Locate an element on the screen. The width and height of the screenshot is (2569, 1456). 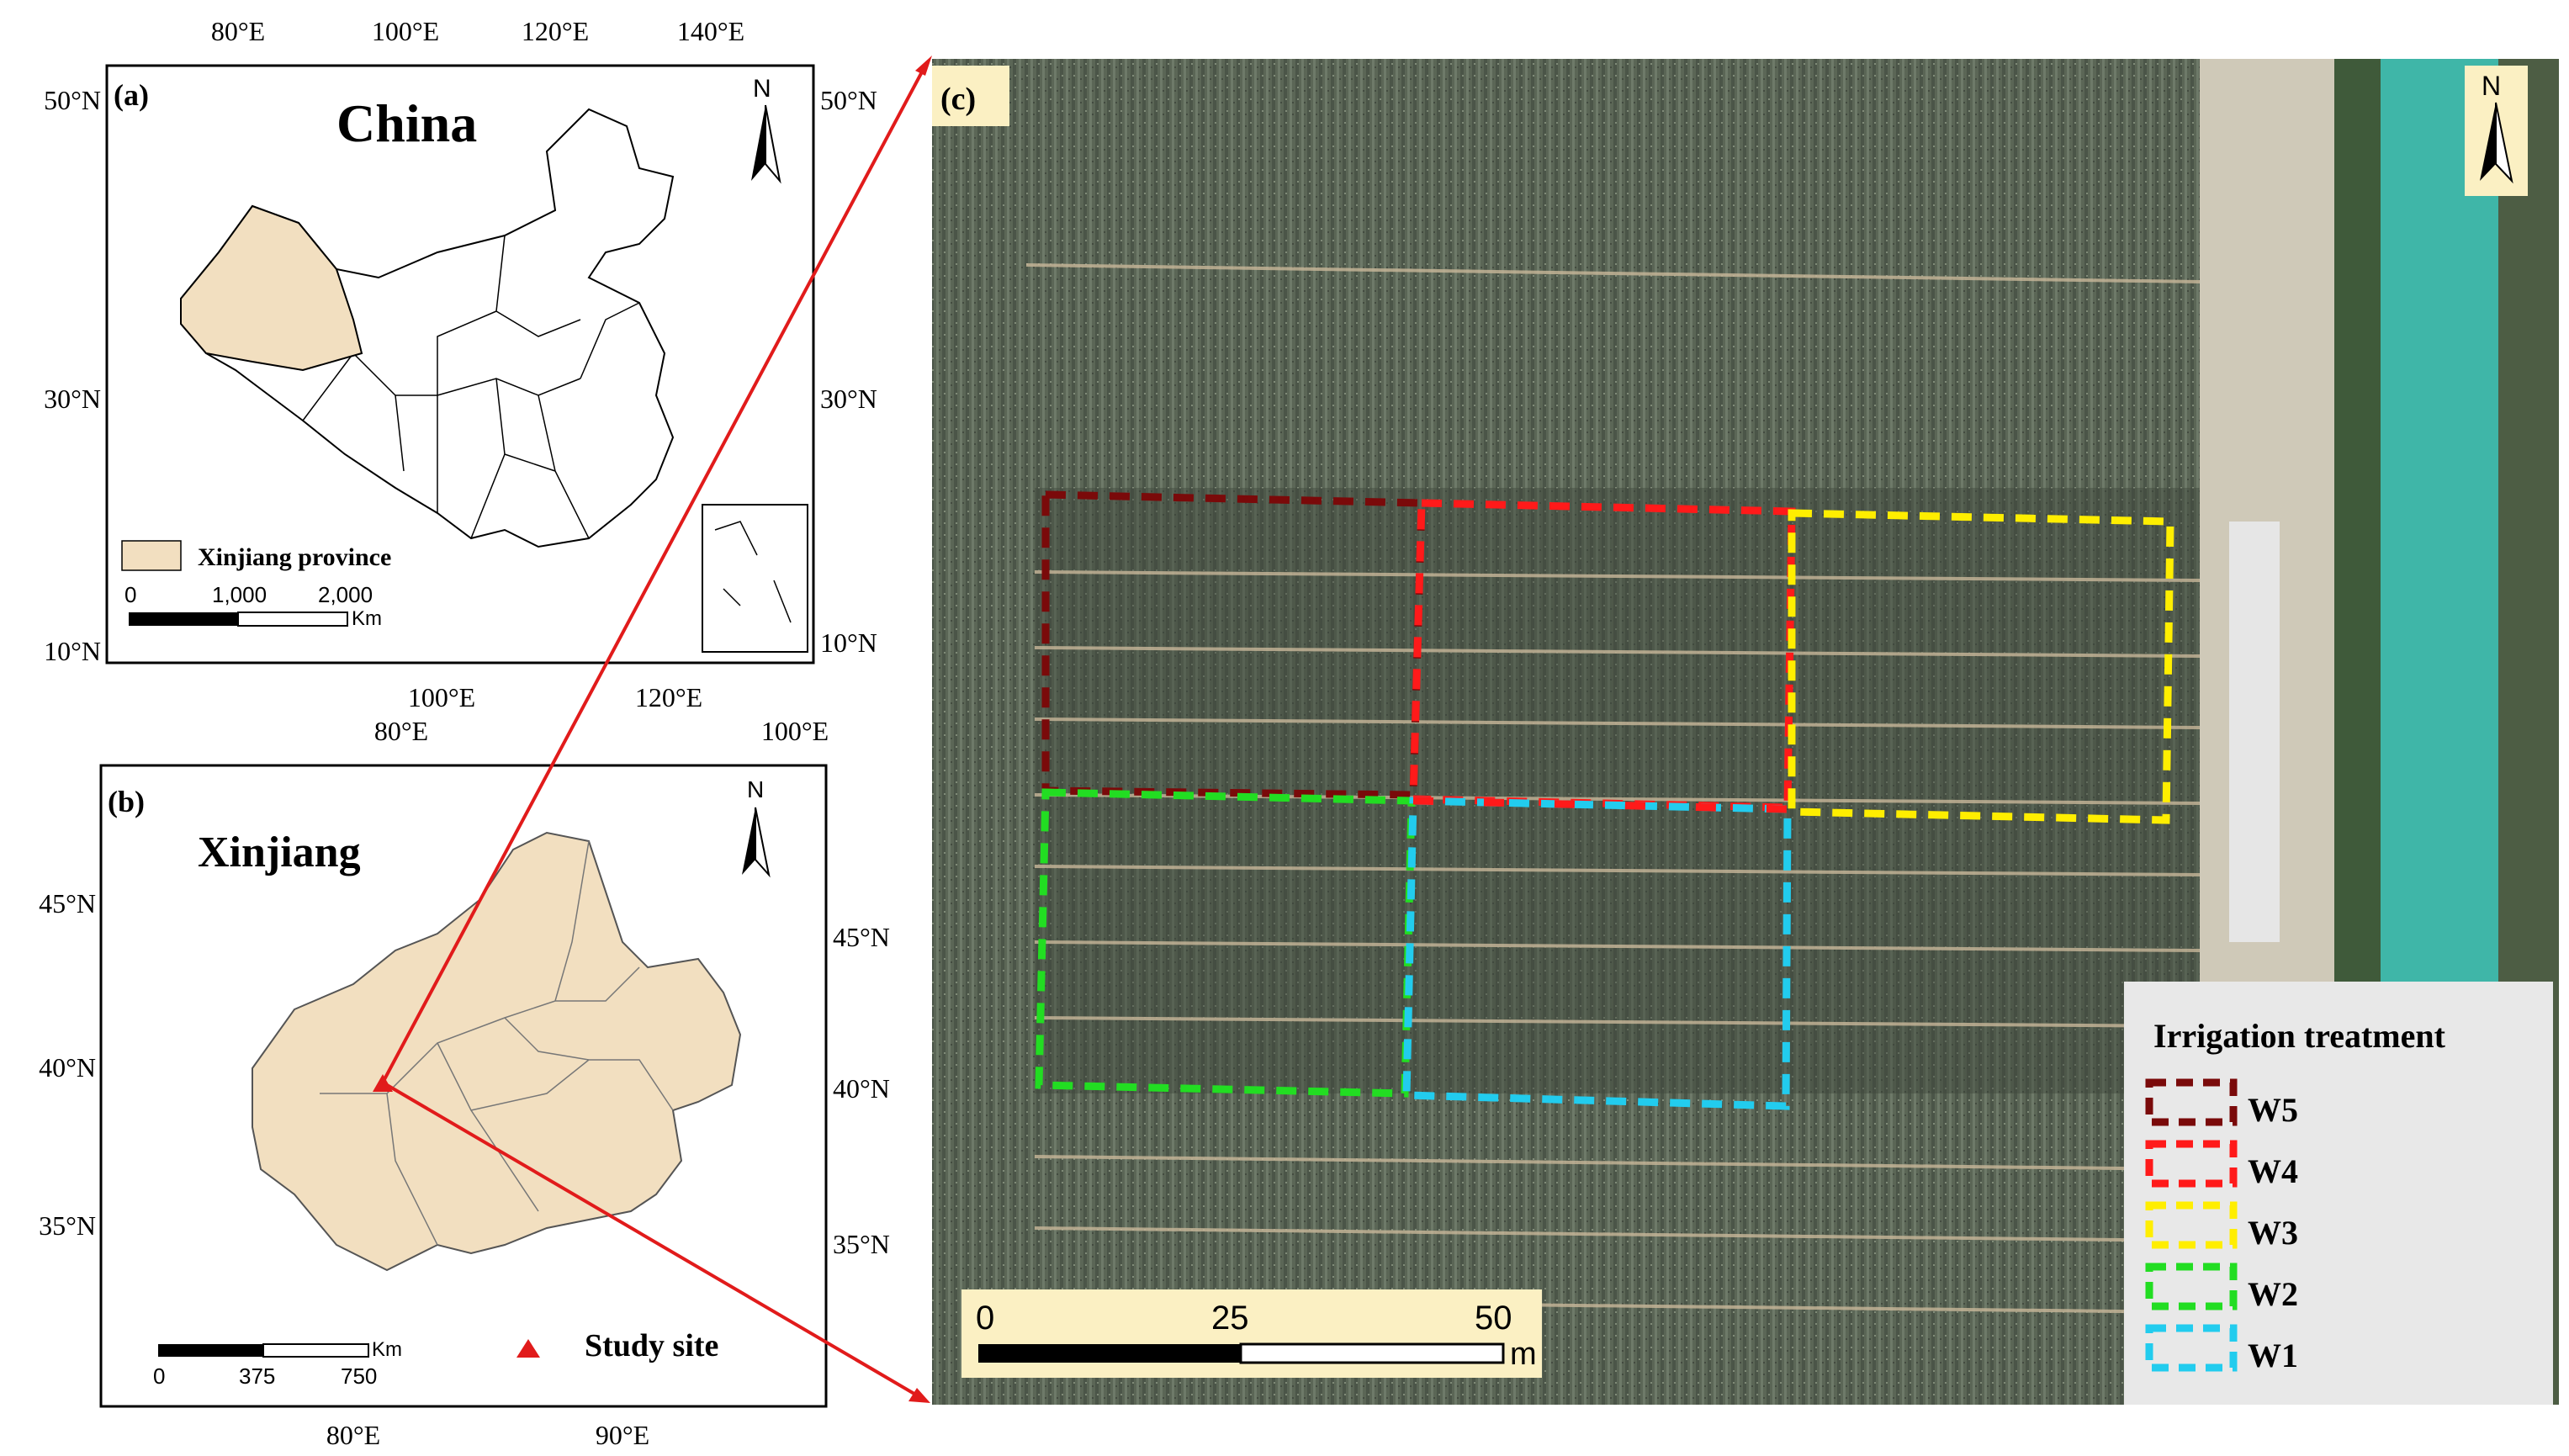
panel-b-scale-bar-black is located at coordinates (210, 1350).